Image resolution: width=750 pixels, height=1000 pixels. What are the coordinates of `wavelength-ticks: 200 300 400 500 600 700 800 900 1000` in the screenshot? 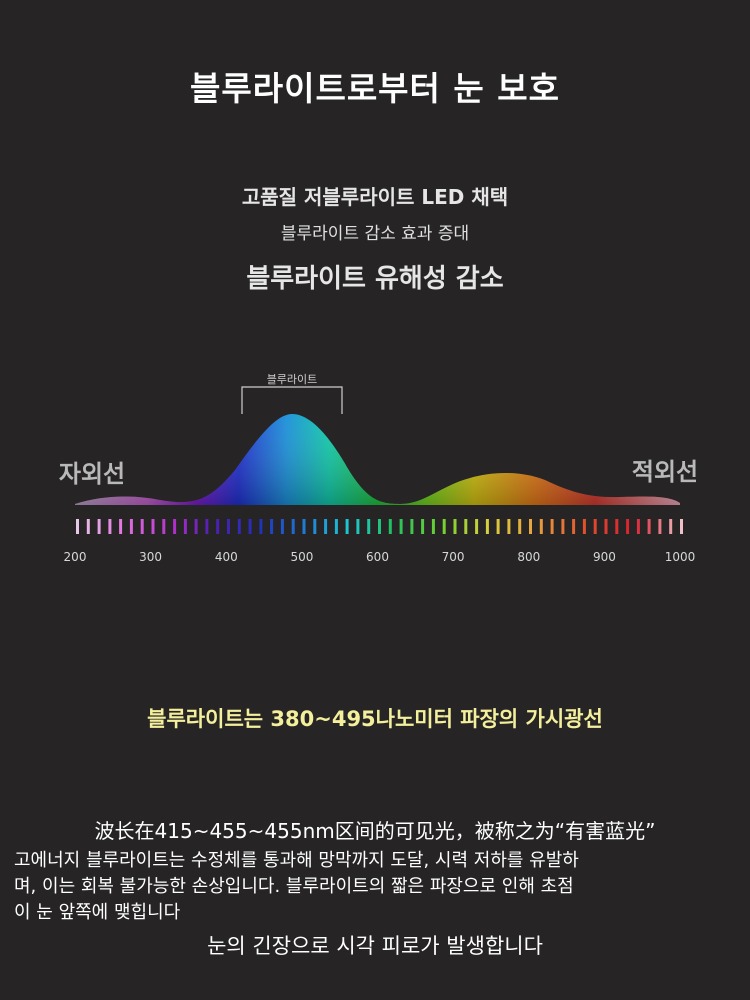 It's located at (380, 557).